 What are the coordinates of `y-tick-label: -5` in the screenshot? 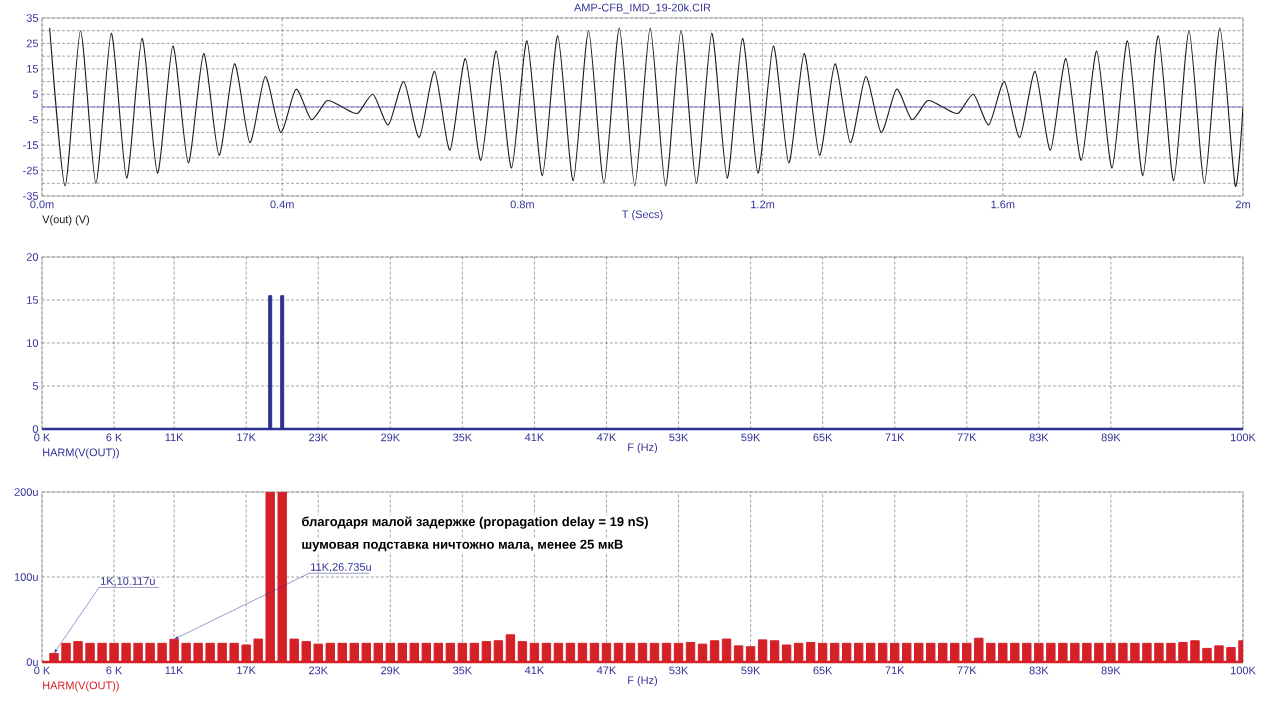 It's located at (34, 119).